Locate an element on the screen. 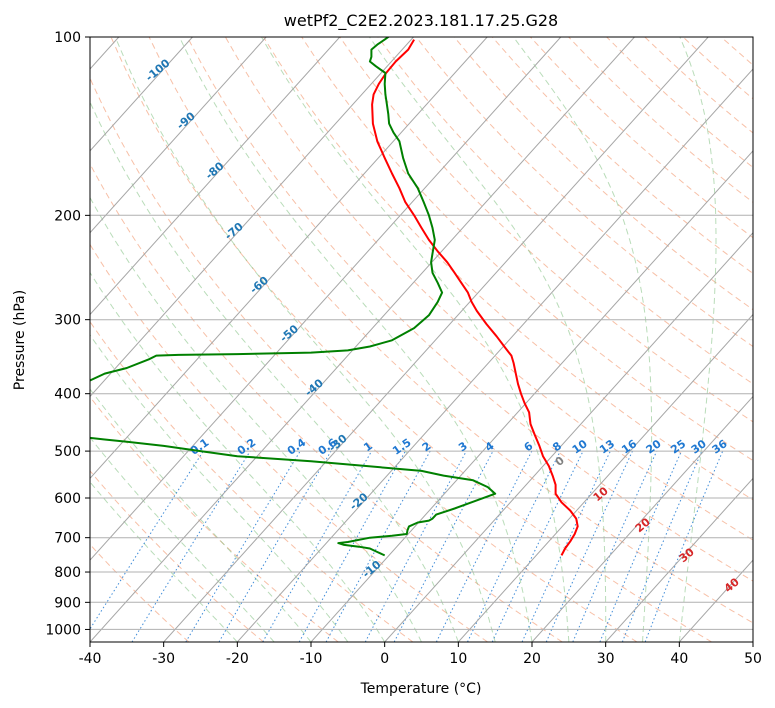 Image resolution: width=775 pixels, height=708 pixels. isotherm-label: -20 is located at coordinates (359, 501).